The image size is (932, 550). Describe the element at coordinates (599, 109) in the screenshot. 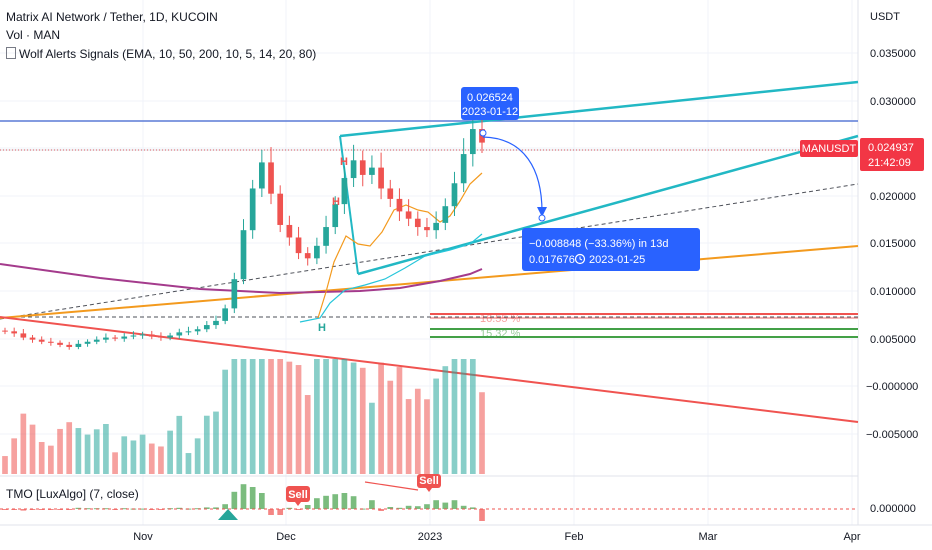

I see `channel-upper-line` at that location.